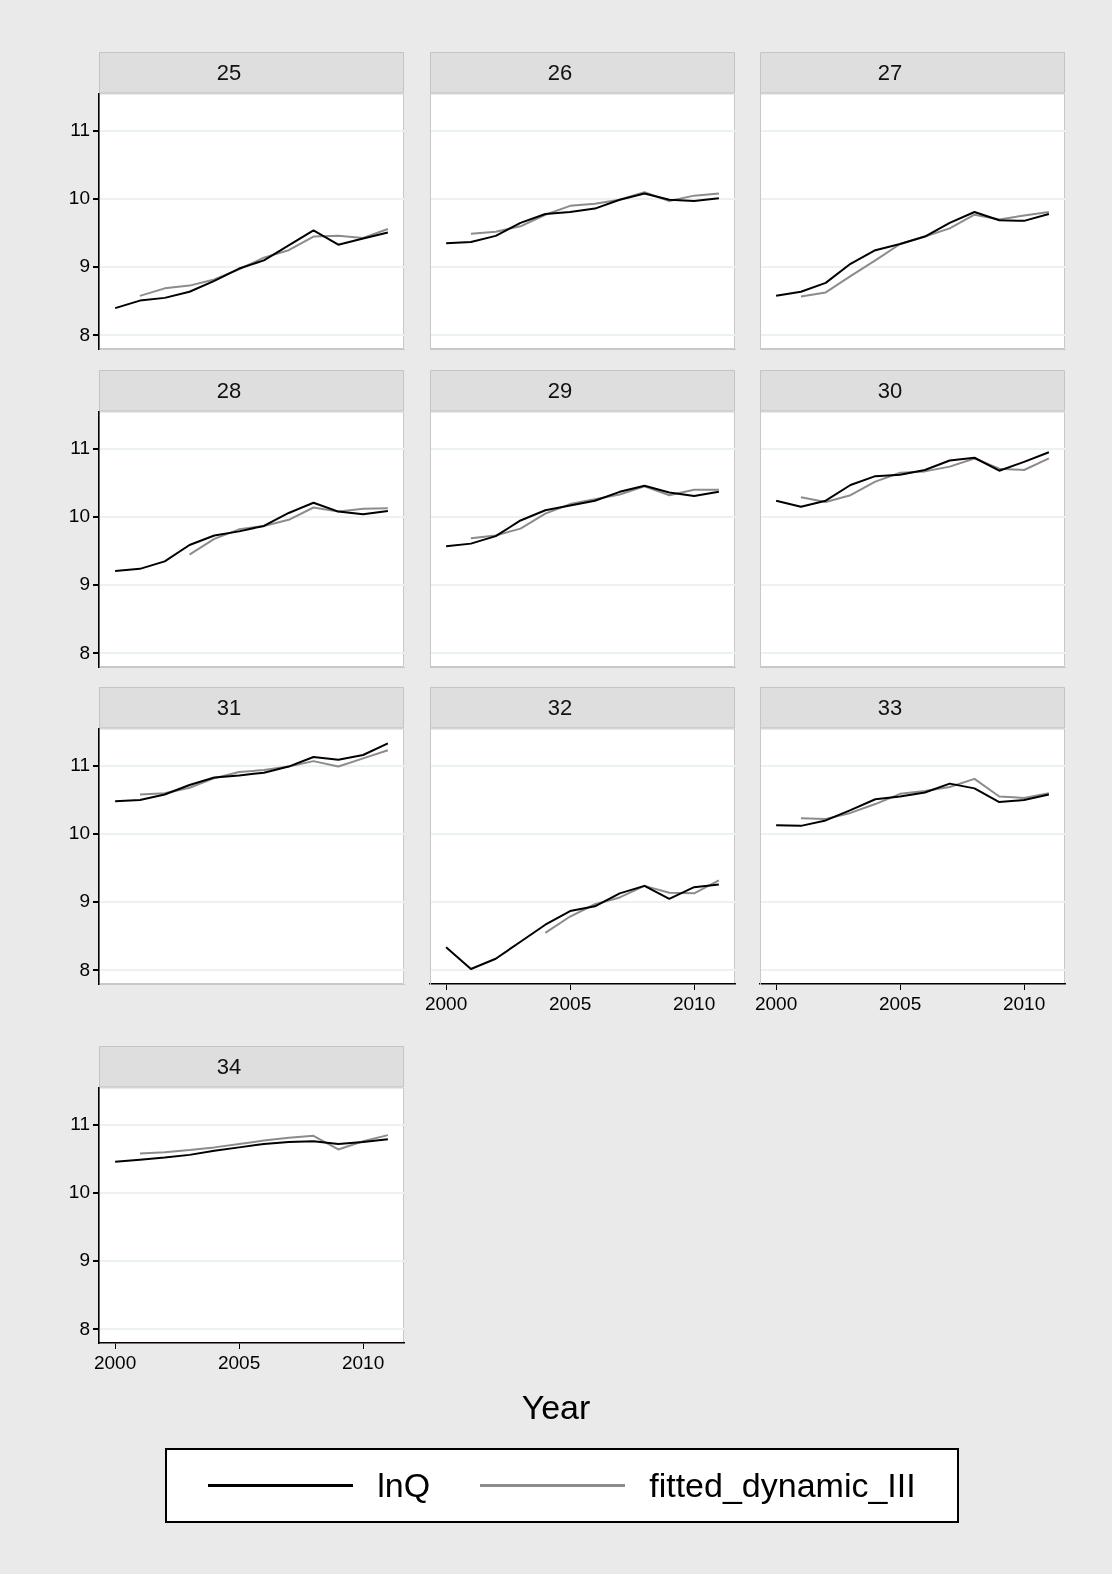 This screenshot has width=1112, height=1574. Describe the element at coordinates (229, 1067) in the screenshot. I see `chart-title: 34` at that location.